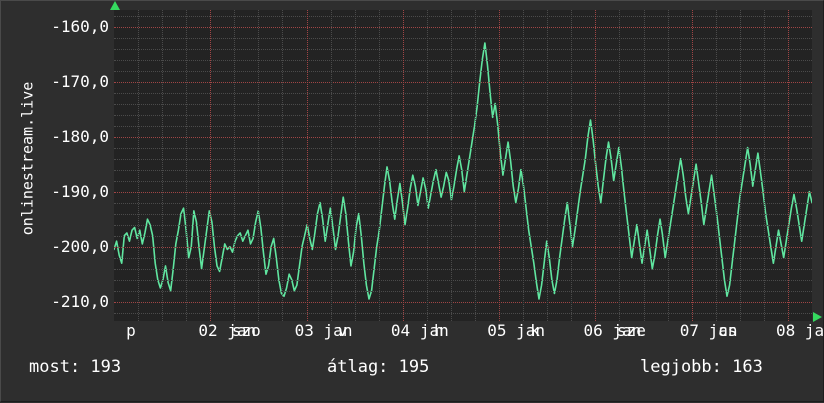 This screenshot has height=403, width=824. I want to click on y-axis-tick-labels: -160,0 -170,0 -180,0 -190,0 -200,0 -210,0, so click(55, 202).